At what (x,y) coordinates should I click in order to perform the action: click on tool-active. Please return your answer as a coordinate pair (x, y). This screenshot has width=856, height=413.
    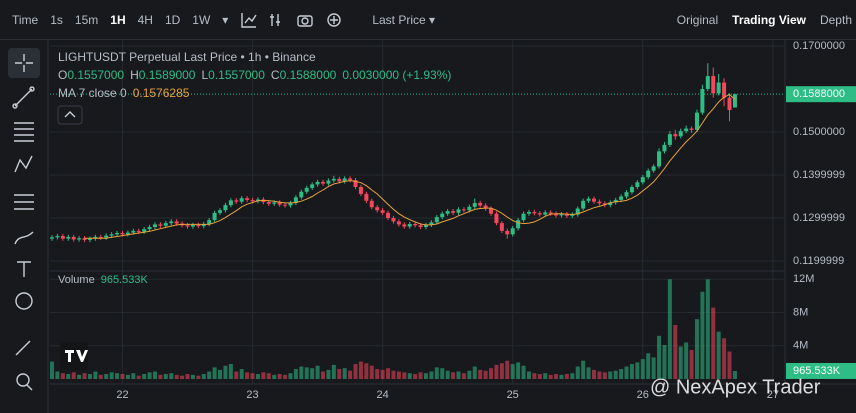
    Looking at the image, I should click on (24, 63).